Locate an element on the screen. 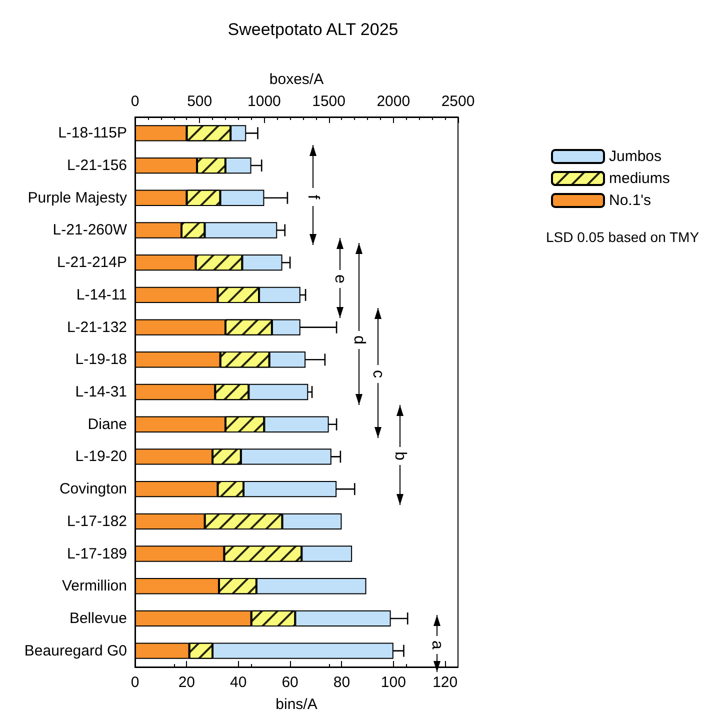 Image resolution: width=724 pixels, height=725 pixels. y-tick-label: L-17-189 is located at coordinates (96, 553).